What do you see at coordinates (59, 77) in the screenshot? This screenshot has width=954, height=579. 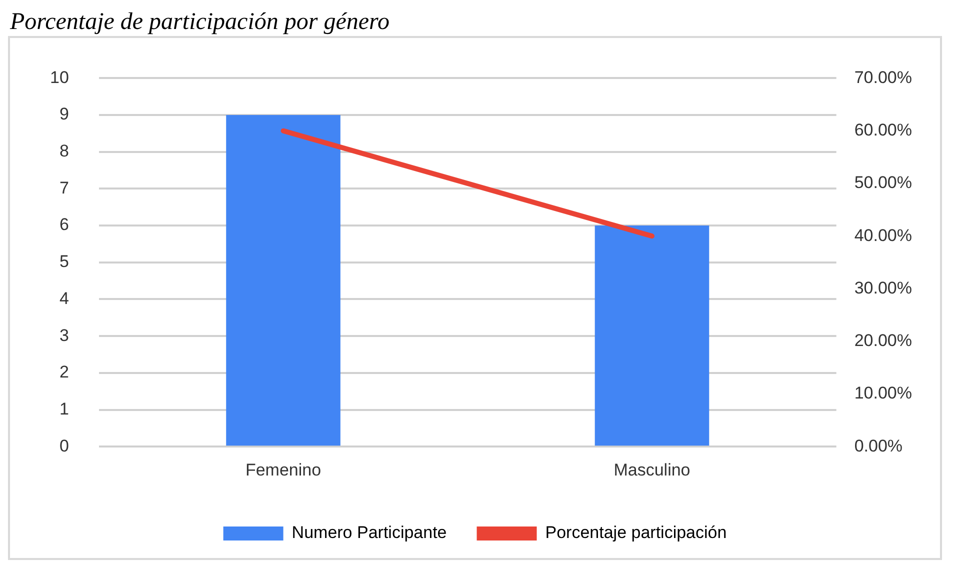 I see `y-tick-label: 10` at bounding box center [59, 77].